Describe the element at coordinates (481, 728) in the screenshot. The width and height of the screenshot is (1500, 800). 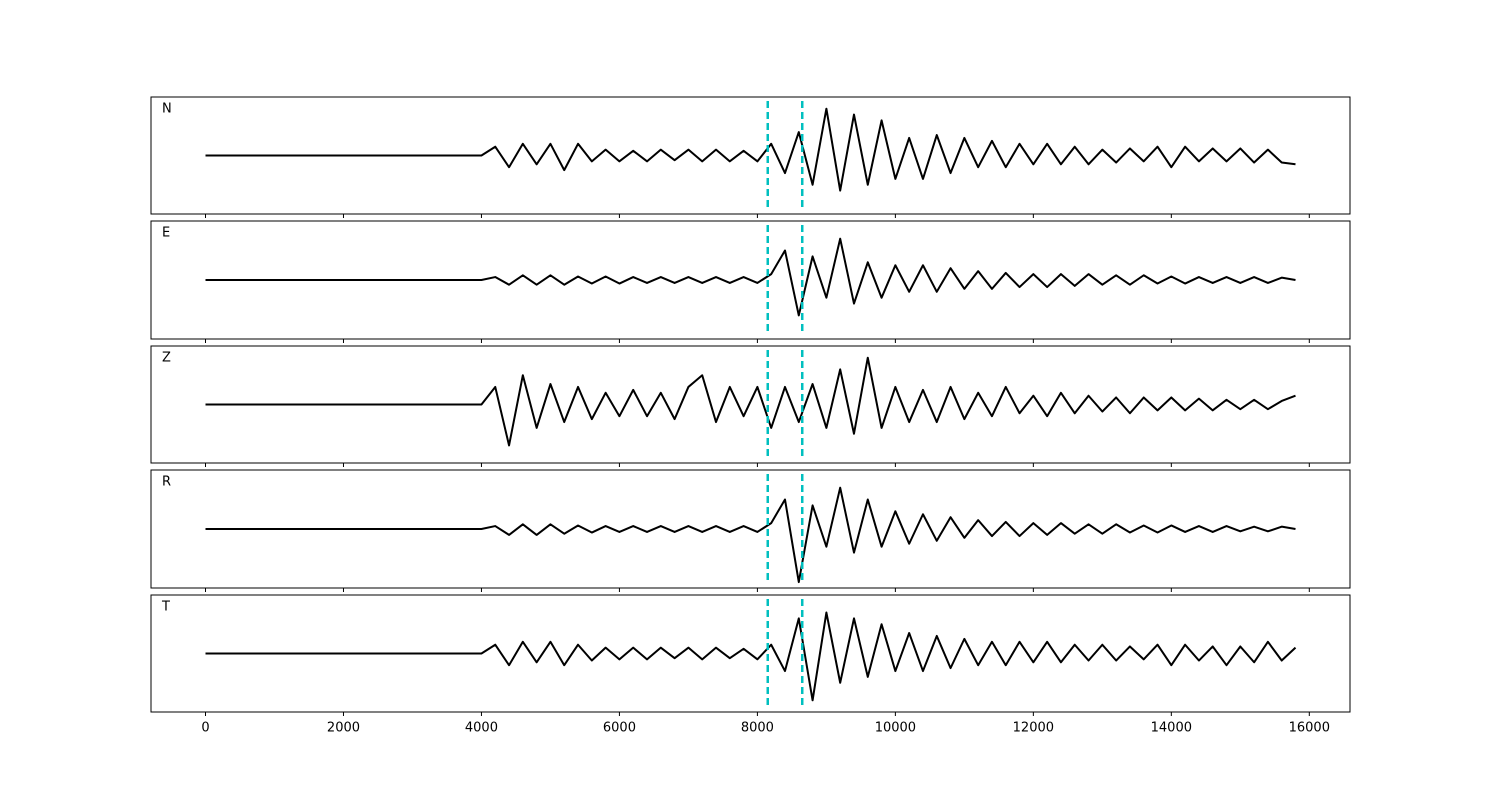
I see `x-tick-label: 4000` at that location.